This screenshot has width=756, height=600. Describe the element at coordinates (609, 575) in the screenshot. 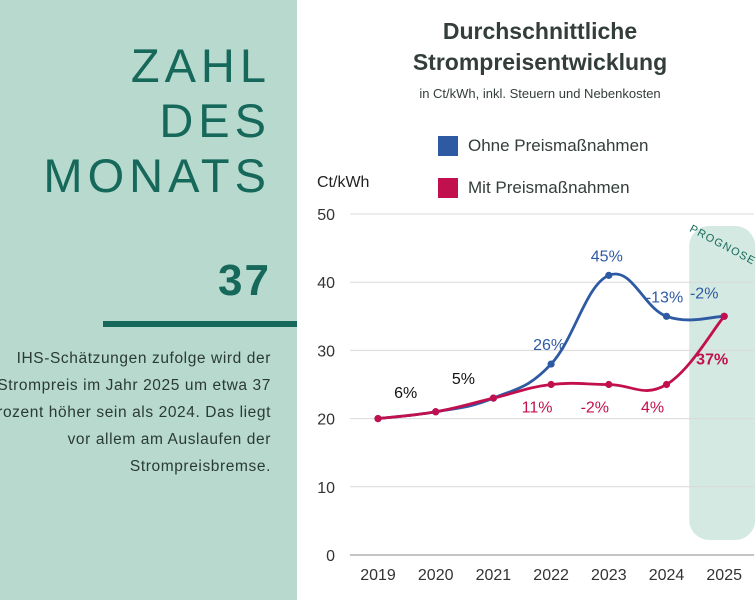

I see `x-tick-label: 2023` at that location.